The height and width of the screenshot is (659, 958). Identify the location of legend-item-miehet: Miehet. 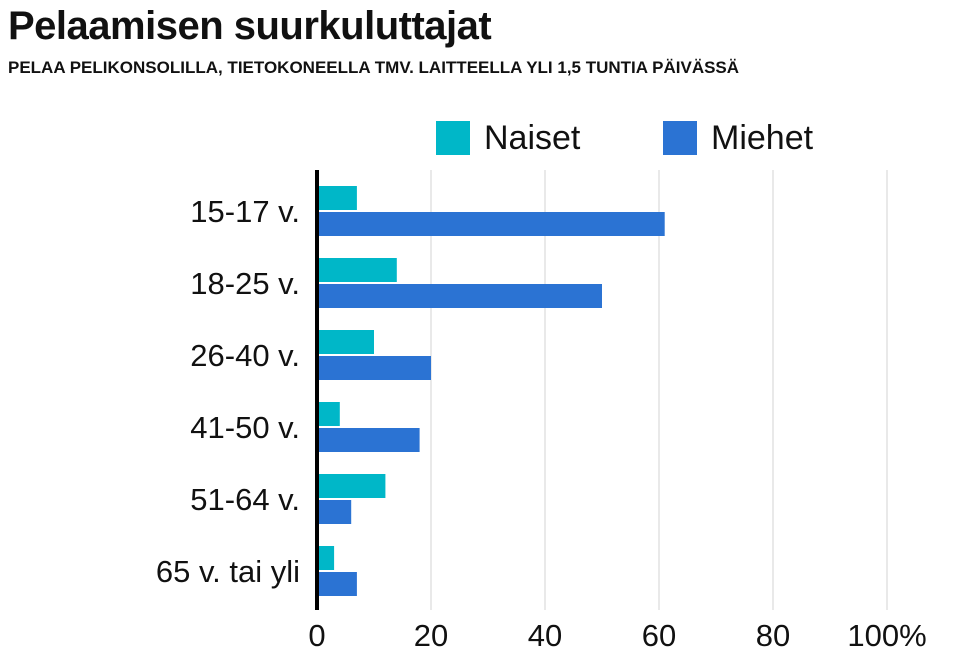
(738, 138).